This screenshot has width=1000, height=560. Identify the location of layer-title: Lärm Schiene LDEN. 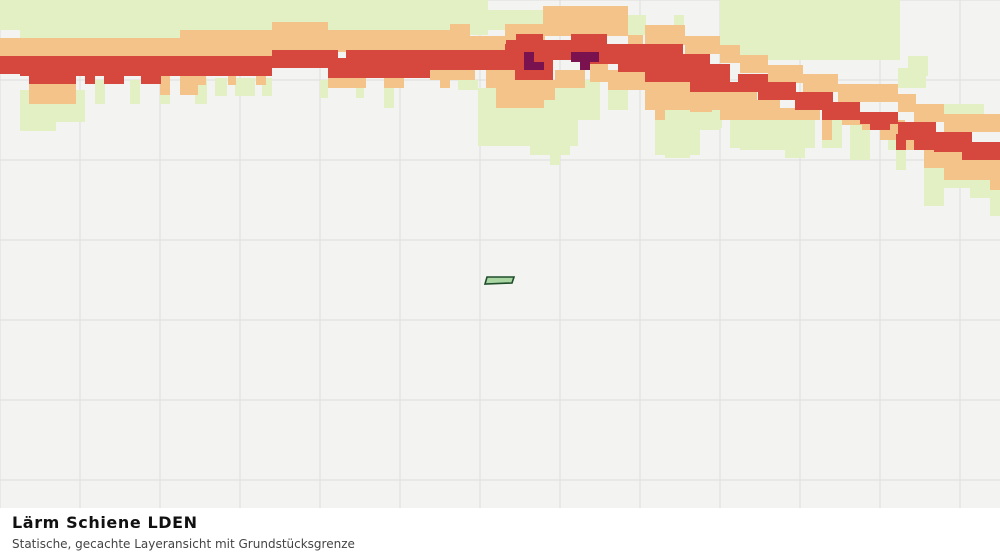
(105, 522).